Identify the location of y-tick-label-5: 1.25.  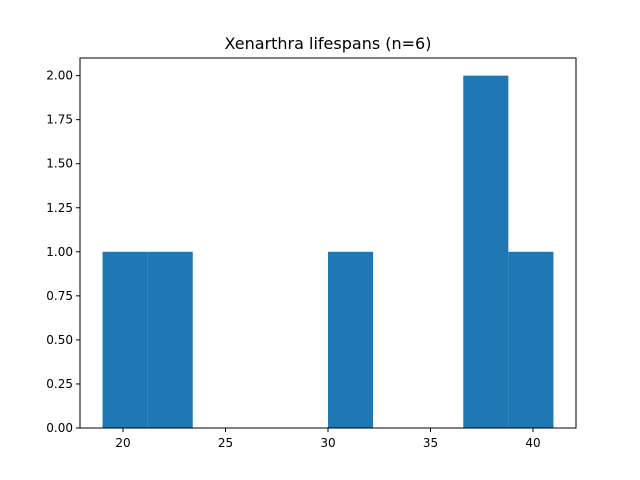
(59, 208).